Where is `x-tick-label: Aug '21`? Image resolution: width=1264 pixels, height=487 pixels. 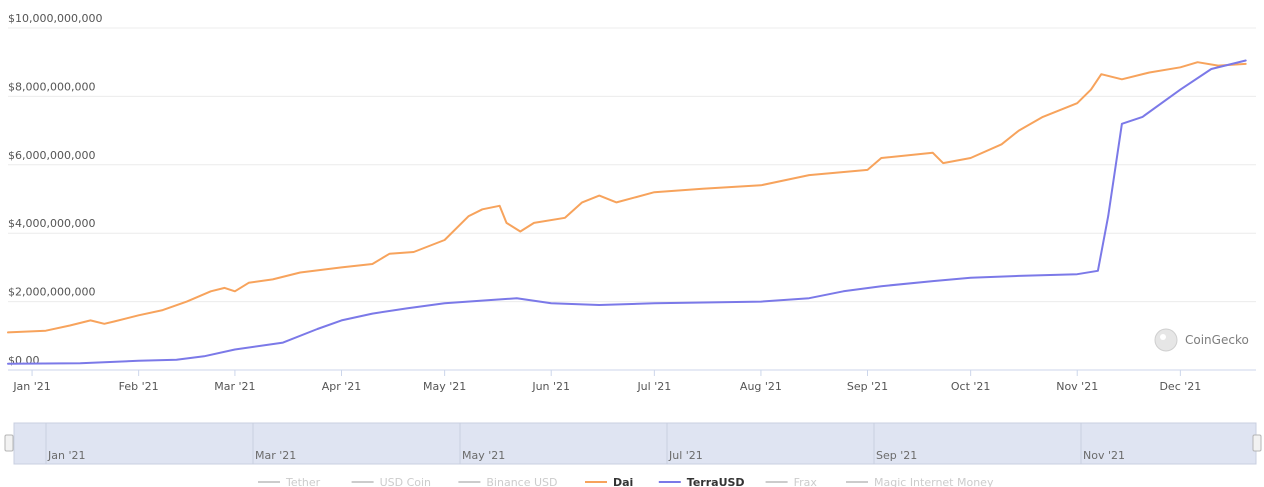
x-tick-label: Aug '21 is located at coordinates (761, 386).